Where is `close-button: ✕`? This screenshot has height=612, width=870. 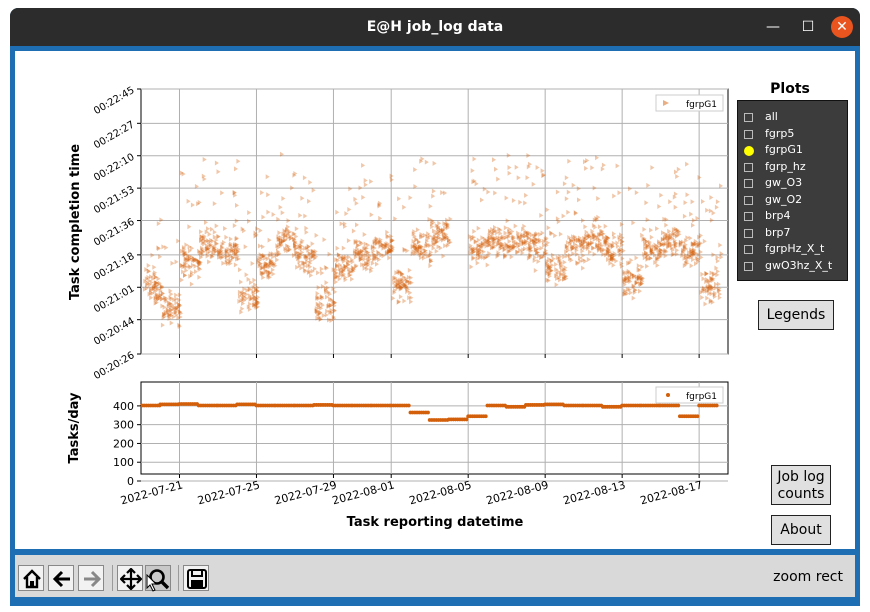 close-button: ✕ is located at coordinates (842, 27).